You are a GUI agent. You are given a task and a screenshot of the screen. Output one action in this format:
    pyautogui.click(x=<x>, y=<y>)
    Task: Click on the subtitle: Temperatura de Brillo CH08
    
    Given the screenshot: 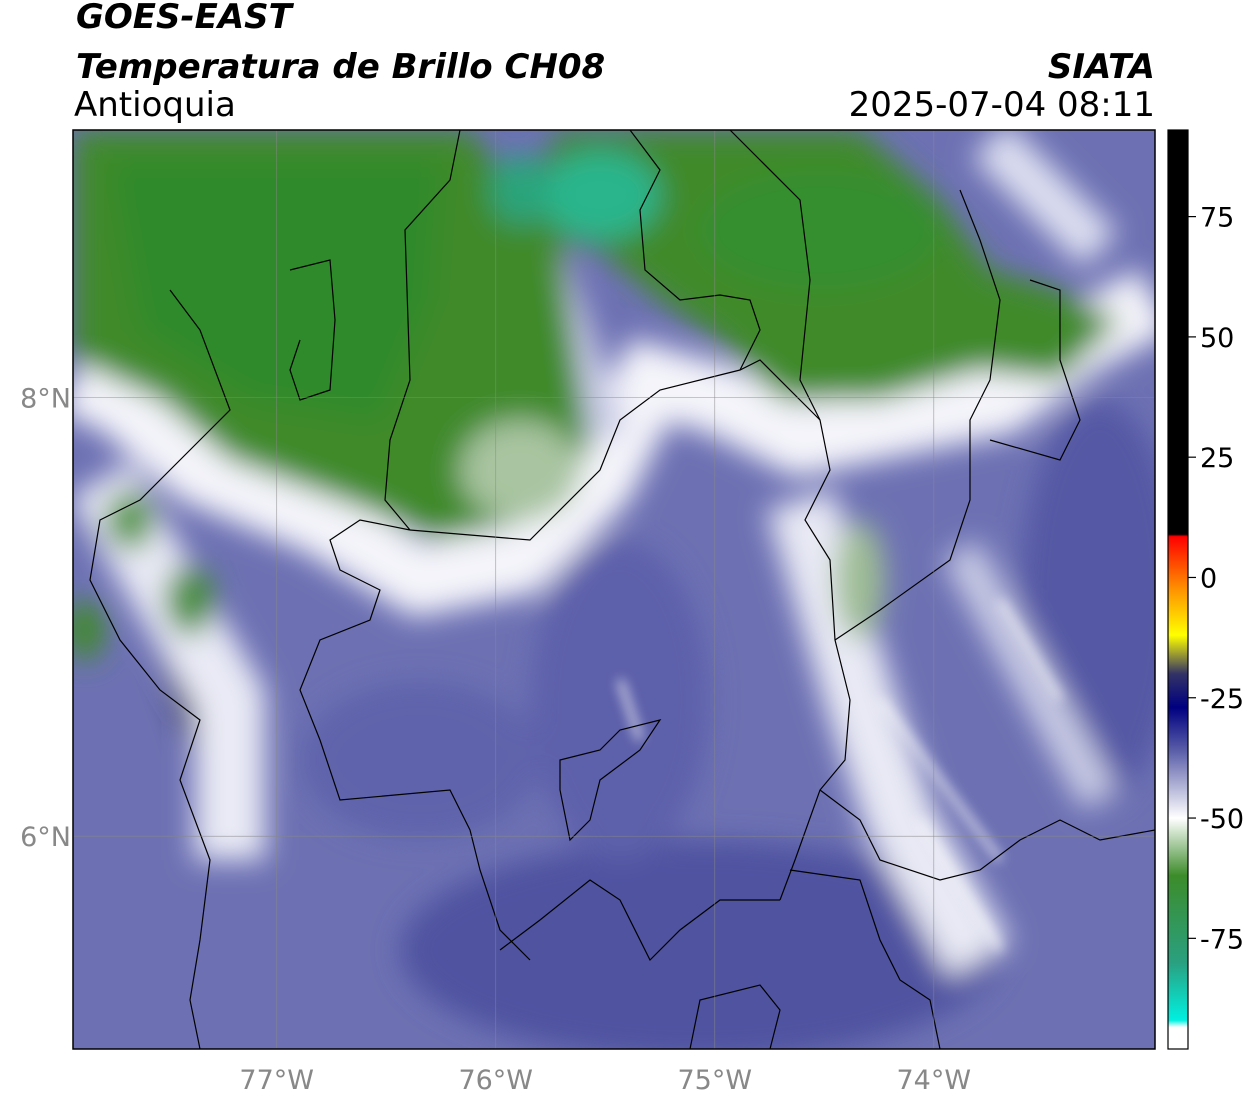 What is the action you would take?
    pyautogui.click(x=340, y=67)
    